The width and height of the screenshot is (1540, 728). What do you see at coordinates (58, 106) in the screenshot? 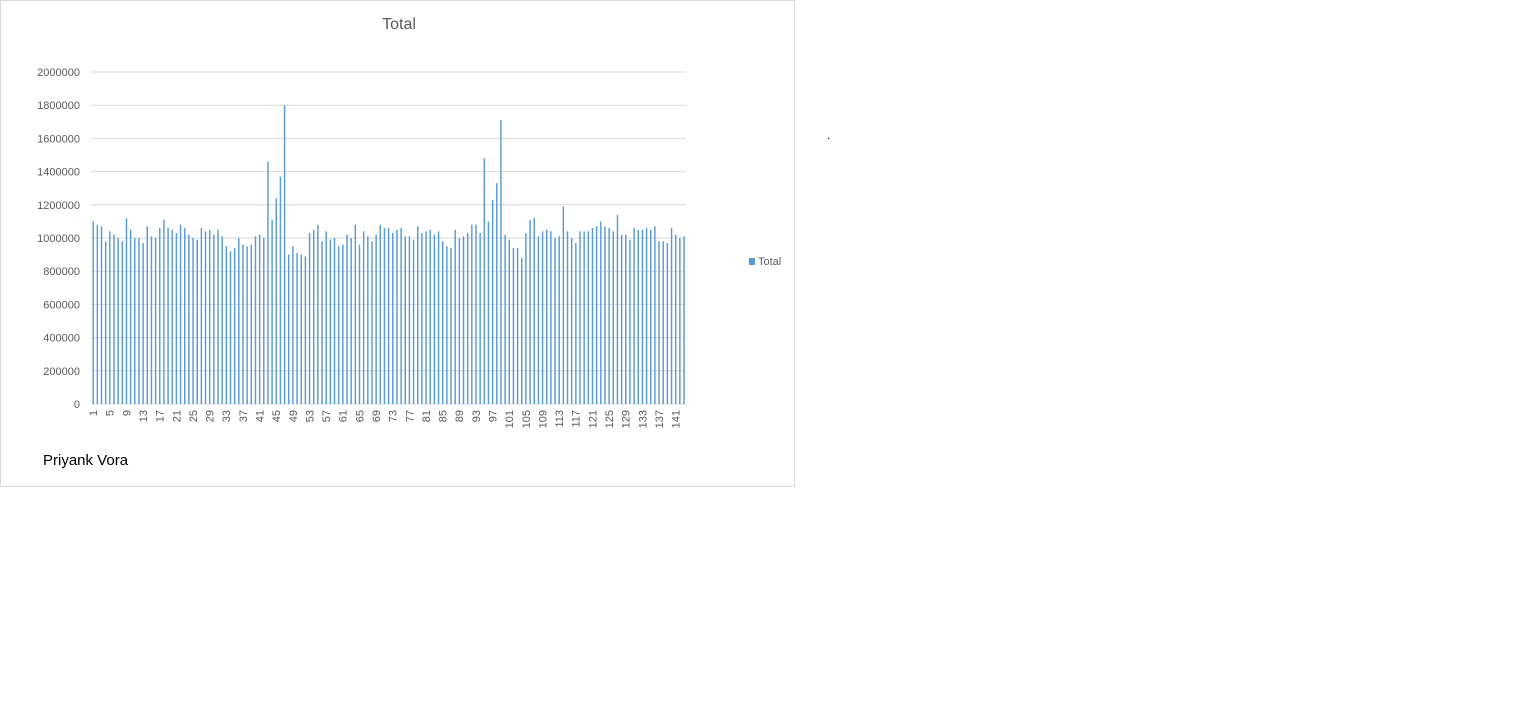
I see `y-tick-label: 1800000` at bounding box center [58, 106].